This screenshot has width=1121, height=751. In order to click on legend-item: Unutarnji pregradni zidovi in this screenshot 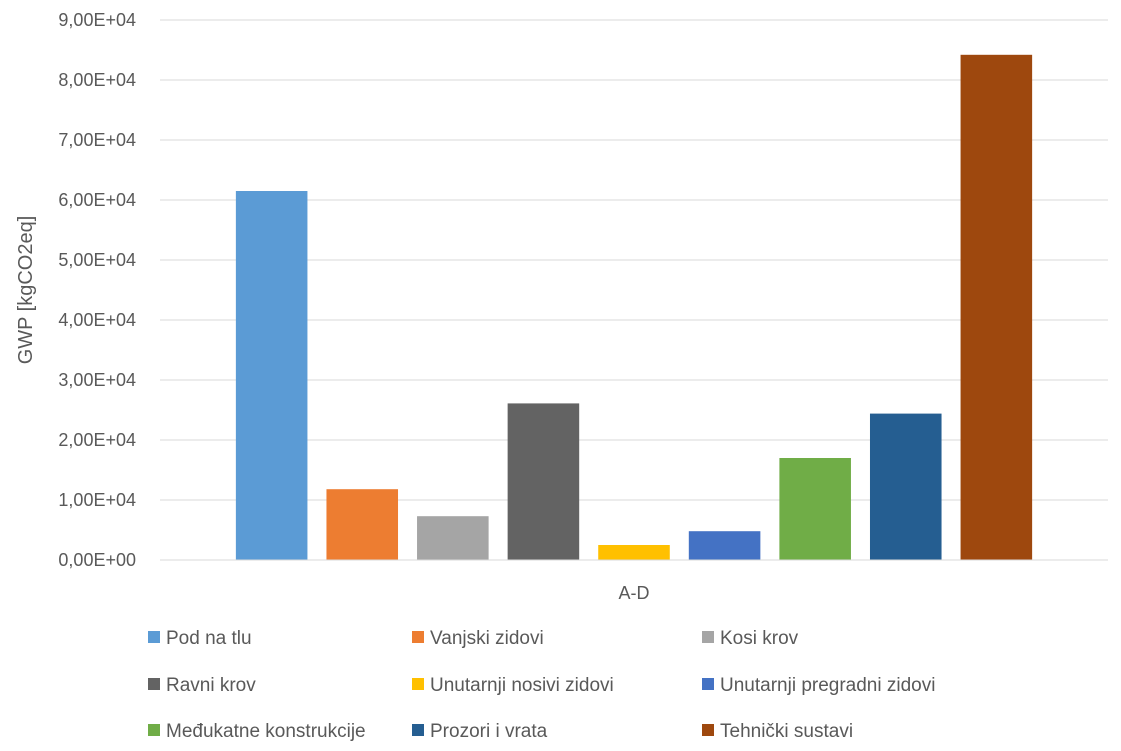, I will do `click(818, 685)`.